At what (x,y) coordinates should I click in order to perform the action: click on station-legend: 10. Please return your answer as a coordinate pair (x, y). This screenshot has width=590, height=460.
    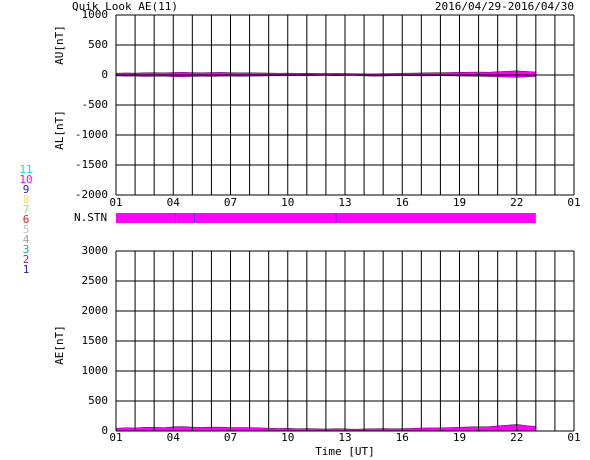
    Looking at the image, I should click on (25, 179).